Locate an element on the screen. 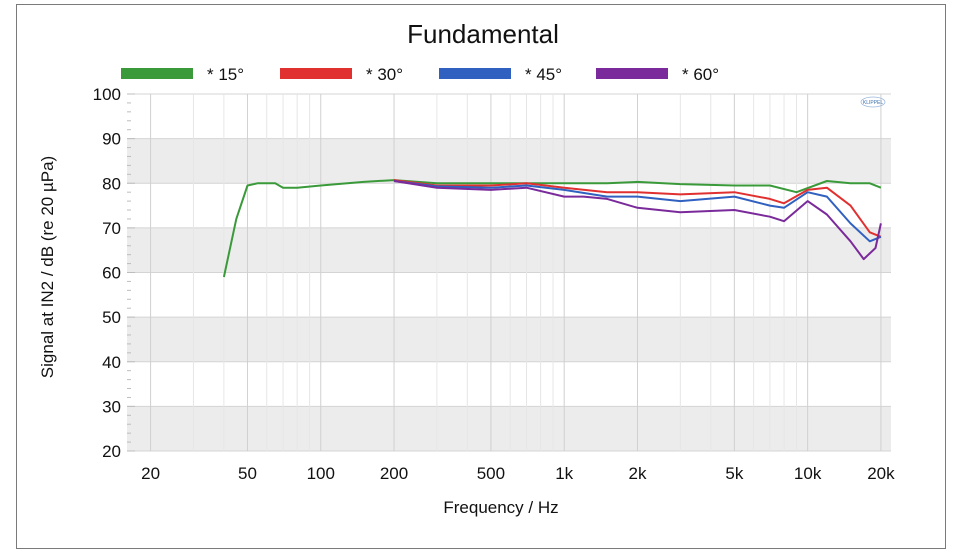 The height and width of the screenshot is (556, 956). legend-label: * 30° is located at coordinates (384, 74).